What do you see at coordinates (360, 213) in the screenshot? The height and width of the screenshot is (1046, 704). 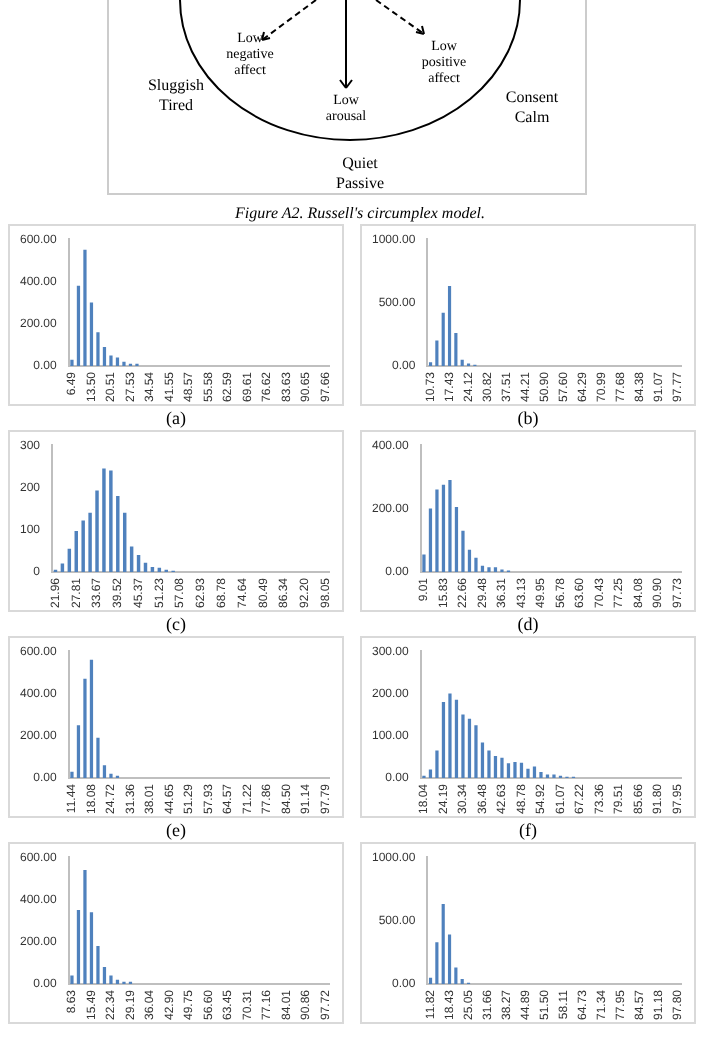 I see `caption: Figure A2. Russell's circumplex model.` at bounding box center [360, 213].